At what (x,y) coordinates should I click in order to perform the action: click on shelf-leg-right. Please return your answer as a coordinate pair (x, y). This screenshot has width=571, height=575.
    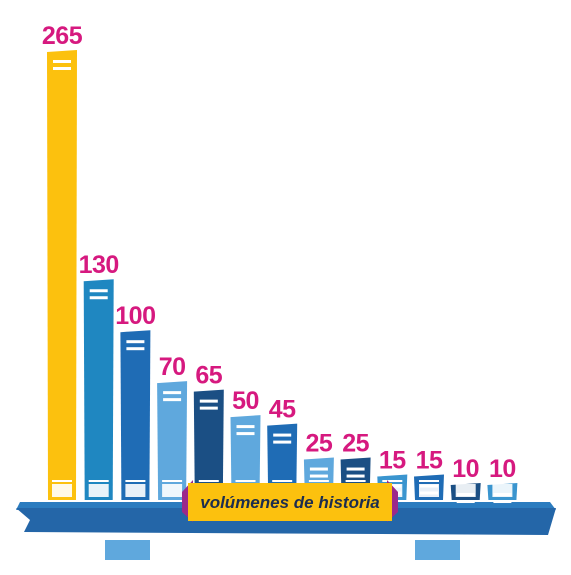
    Looking at the image, I should click on (437, 550).